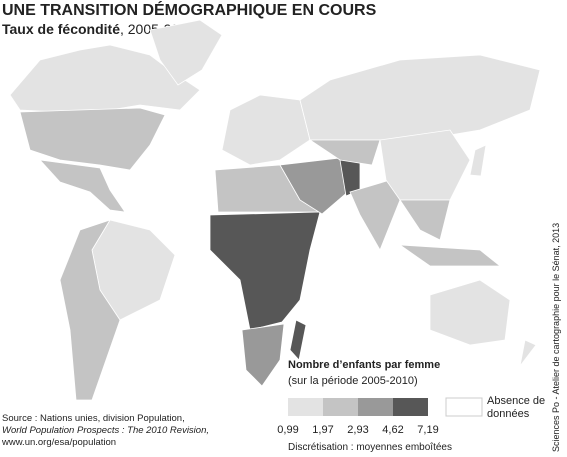 This screenshot has width=567, height=457. I want to click on central-america, so click(82, 186).